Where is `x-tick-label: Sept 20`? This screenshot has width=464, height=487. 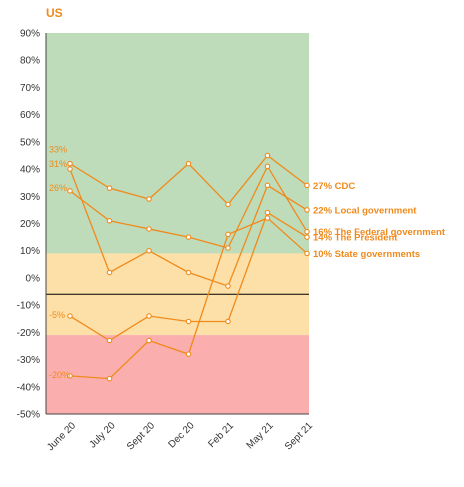
x-tick-label: Sept 20 is located at coordinates (141, 436).